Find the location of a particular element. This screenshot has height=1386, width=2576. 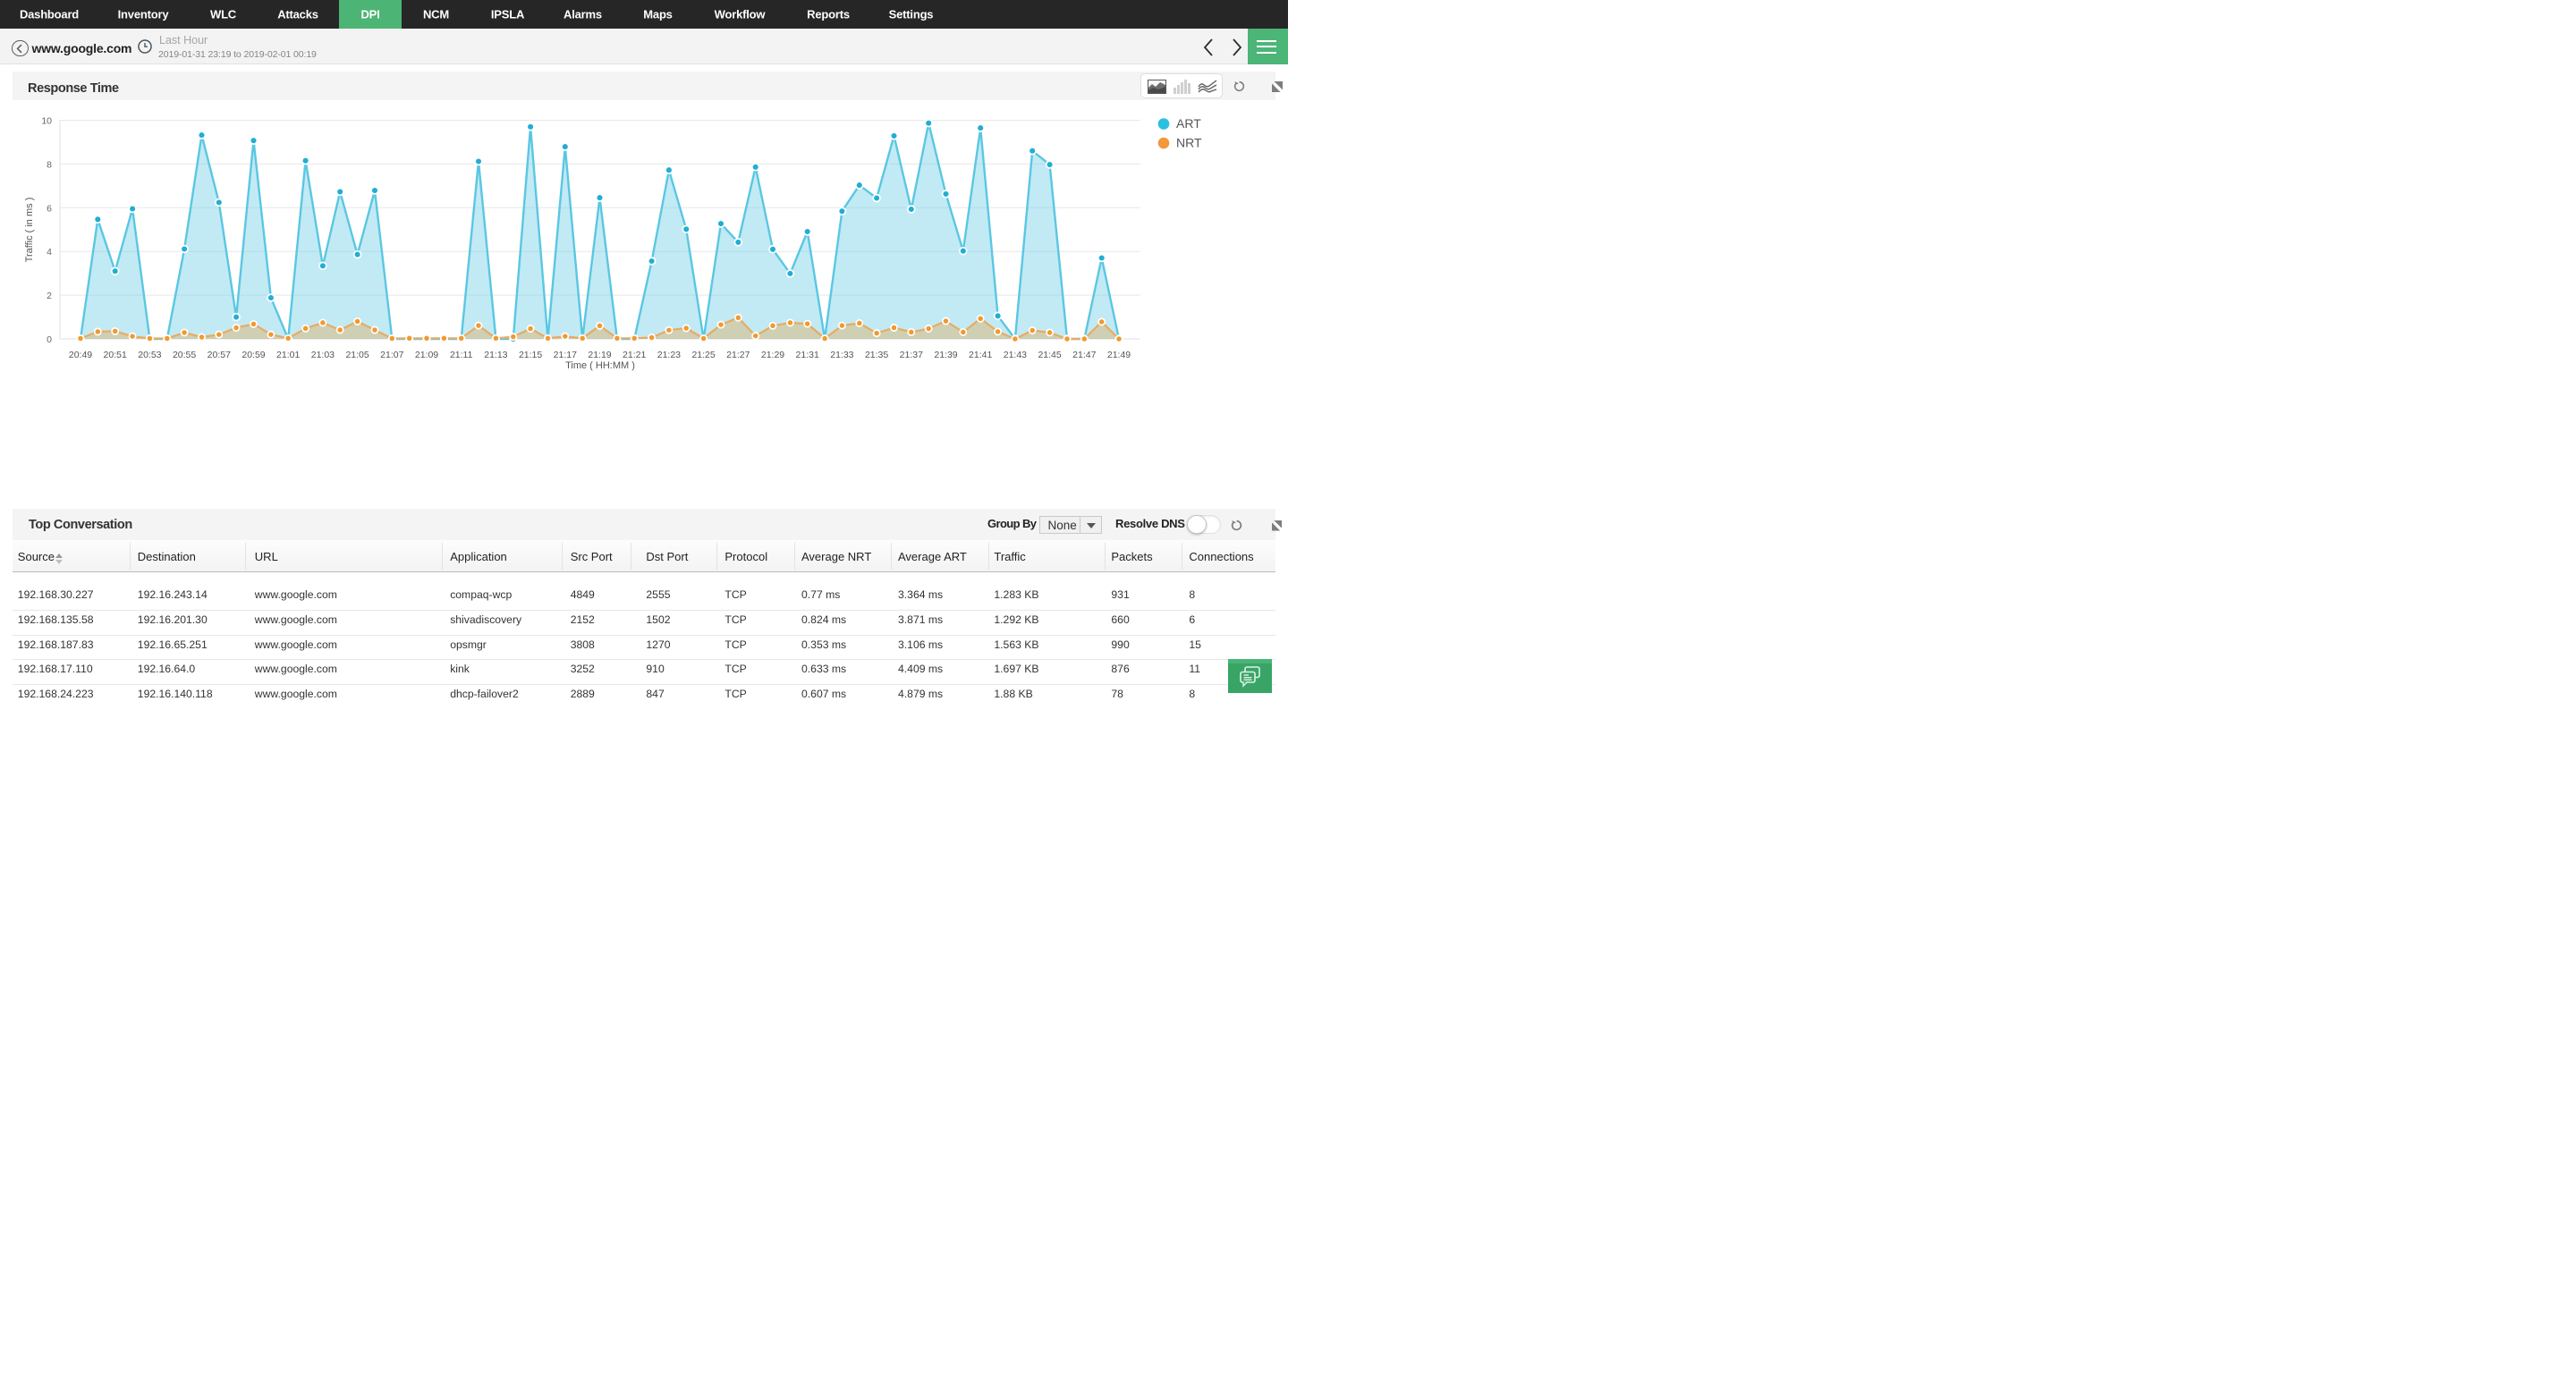

svg-text: 21:23 is located at coordinates (669, 355).